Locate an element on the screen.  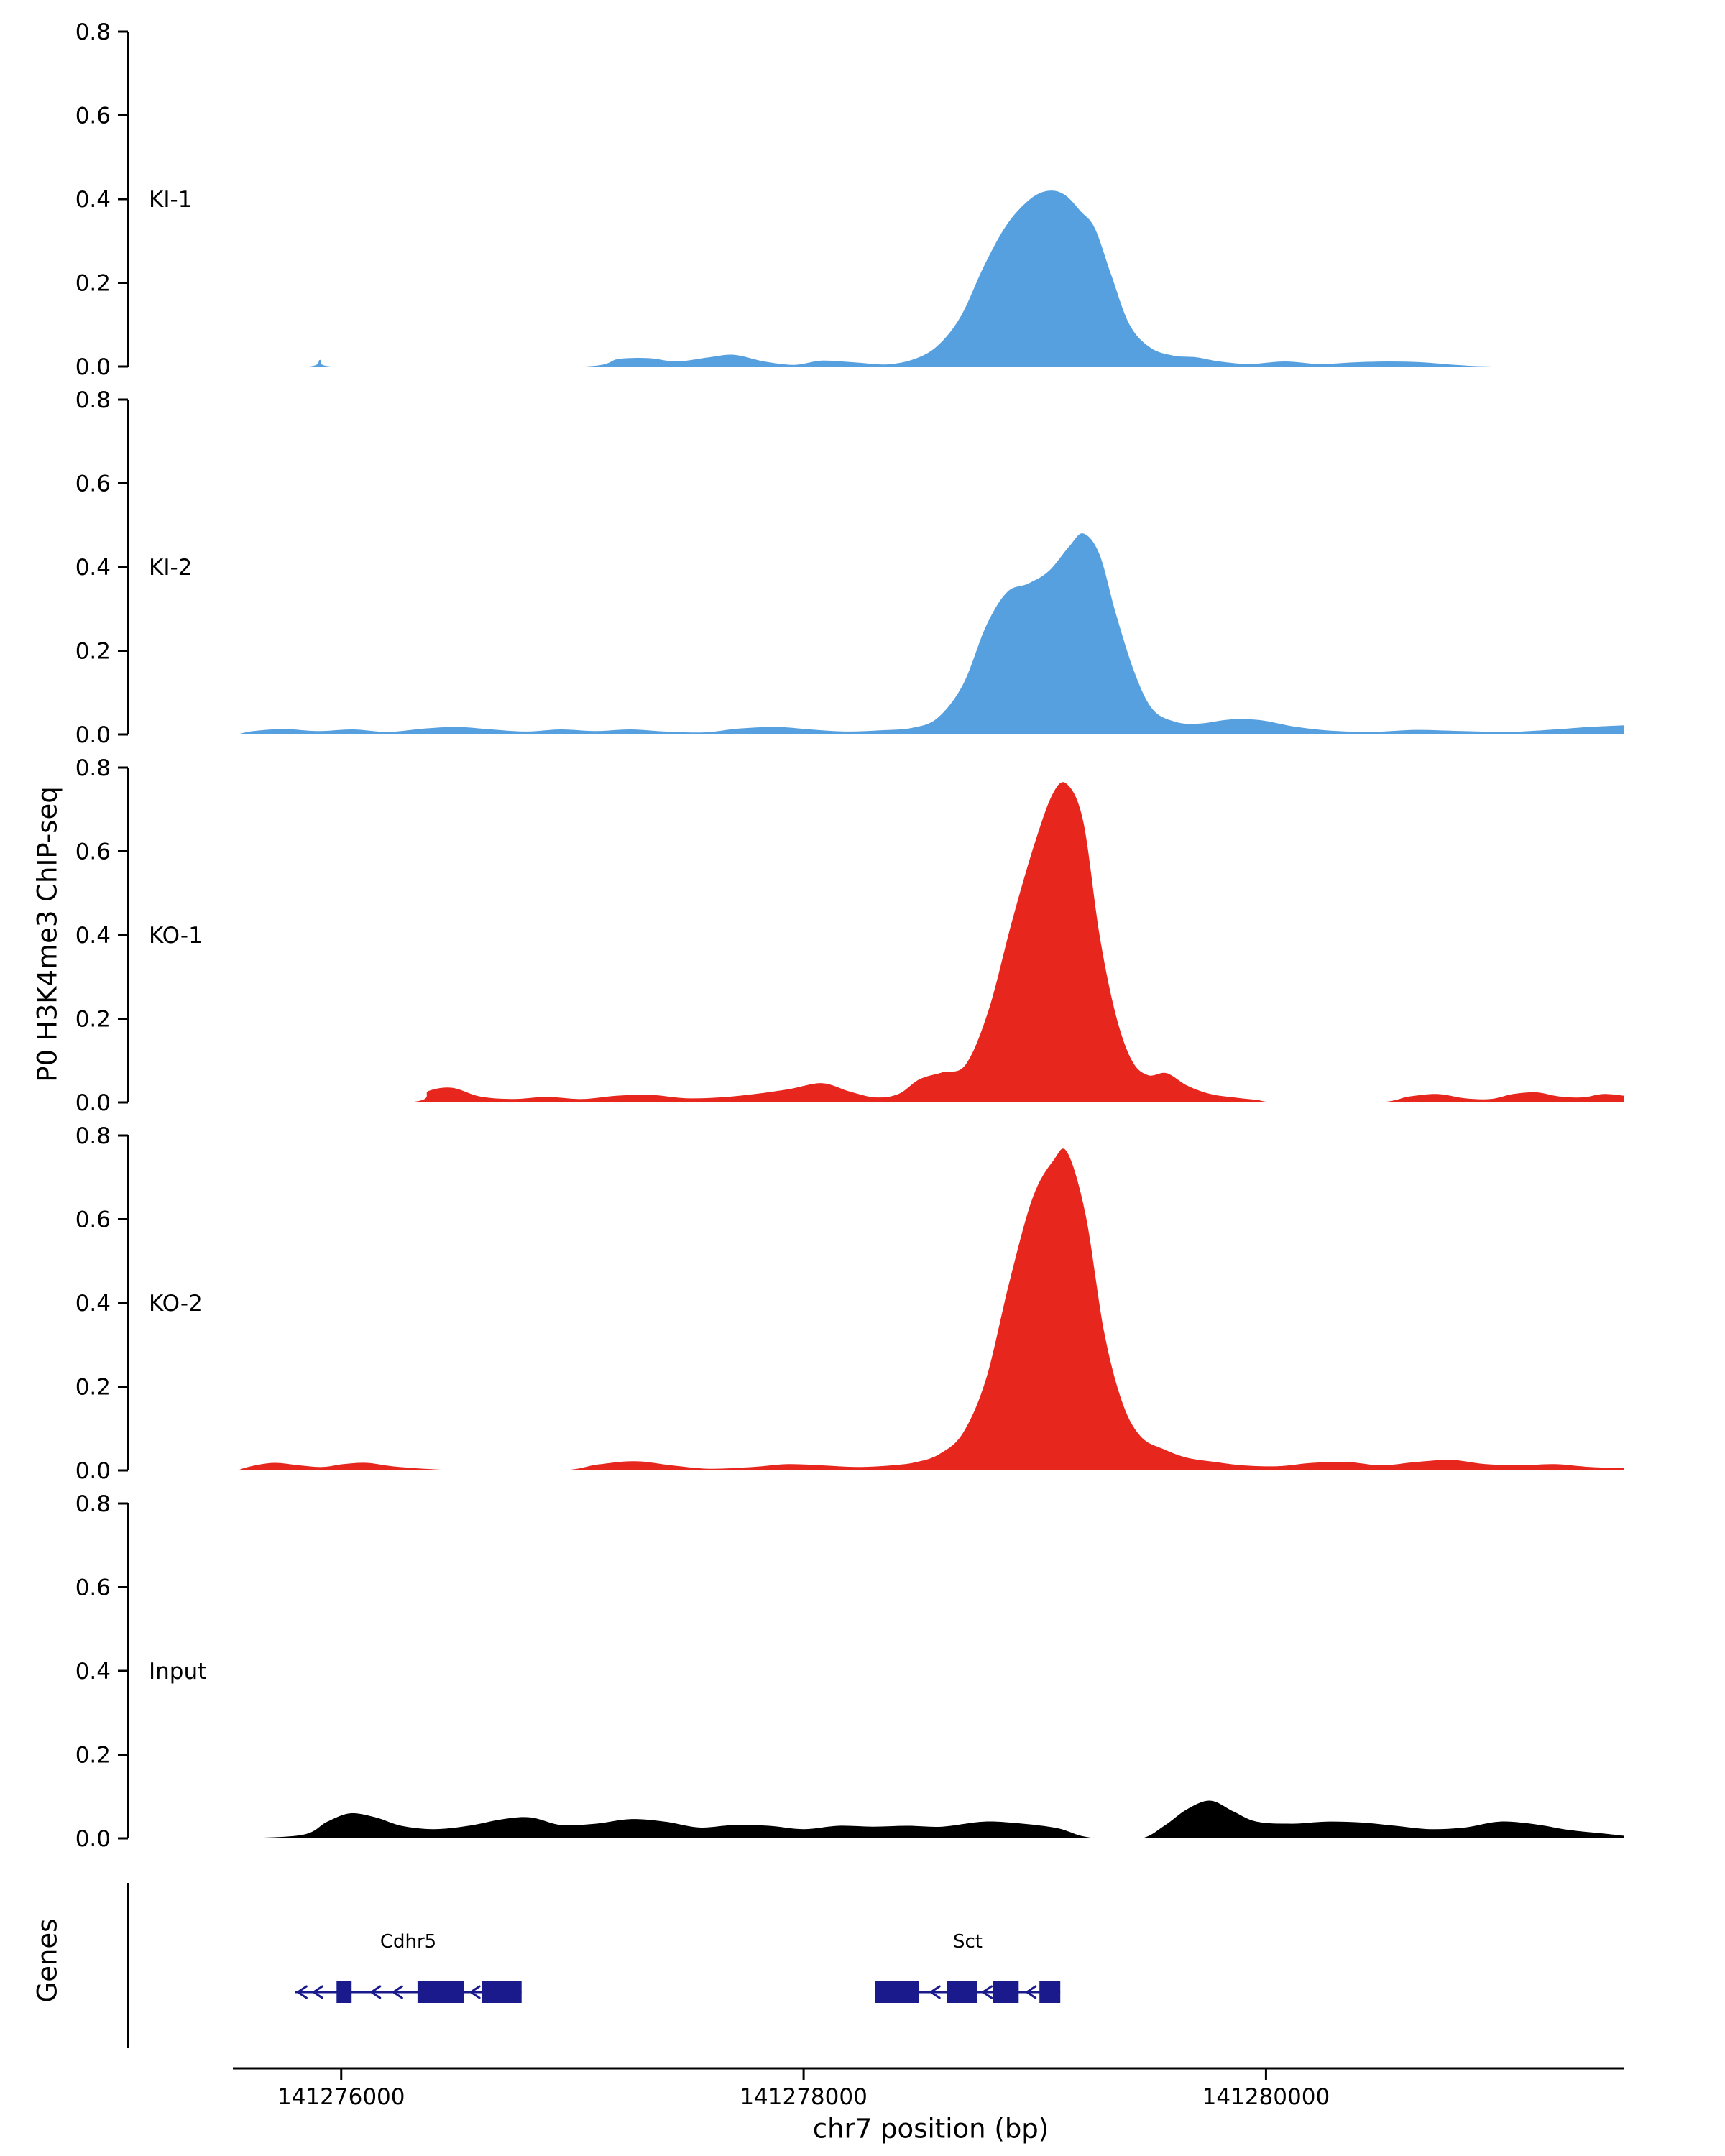
track-label: KO-1 is located at coordinates (176, 936).